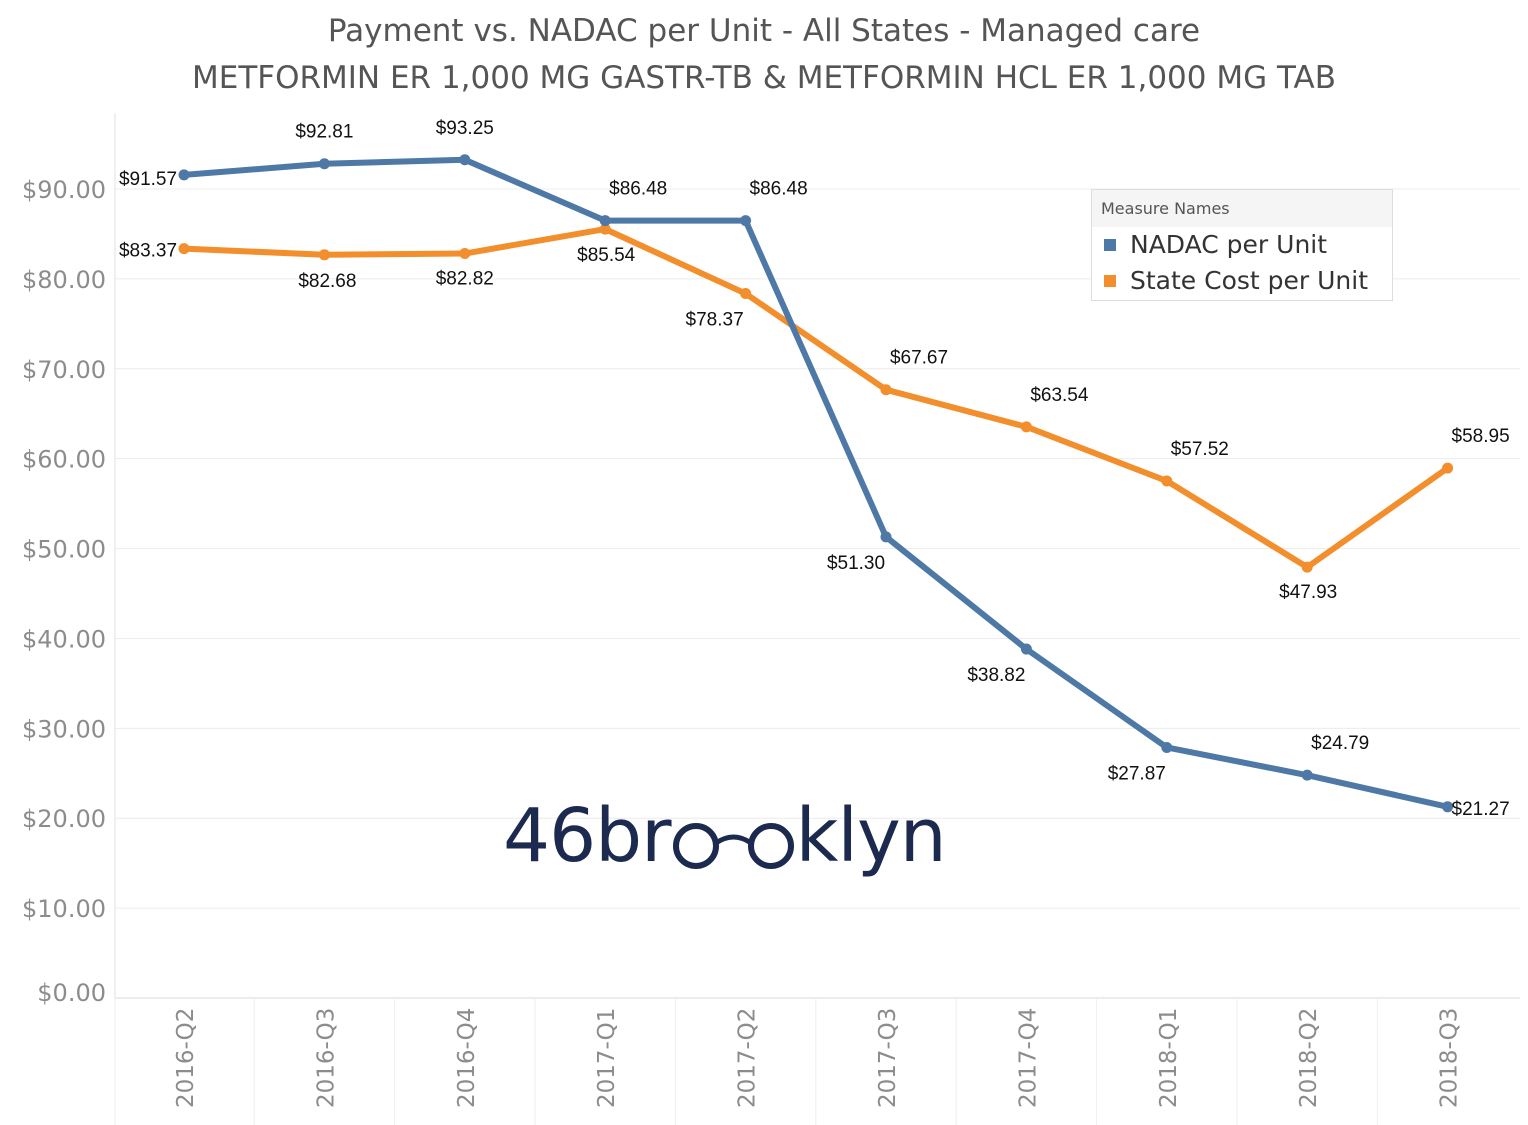 This screenshot has height=1125, width=1528. What do you see at coordinates (871, 836) in the screenshot?
I see `logo-text-right: klyn` at bounding box center [871, 836].